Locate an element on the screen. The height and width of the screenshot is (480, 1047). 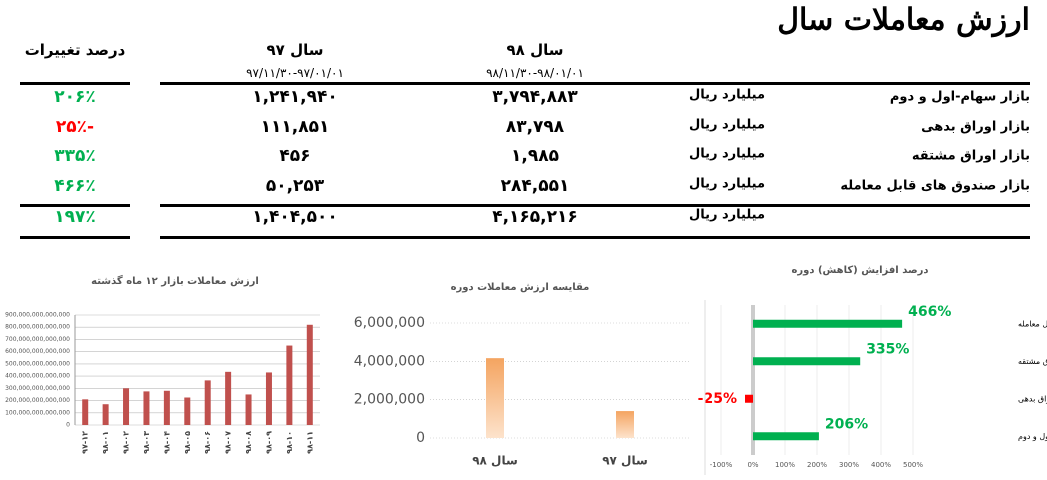
category-label: بازار اوراق مشتقه is located at coordinates (1032, 361).